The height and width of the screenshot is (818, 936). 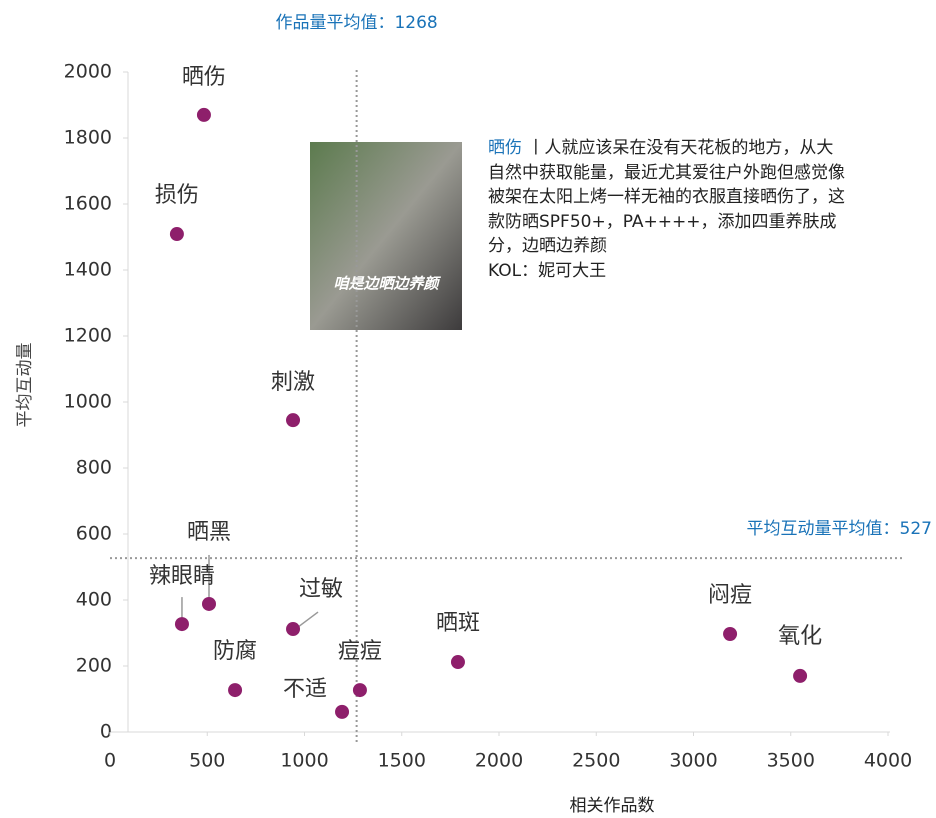 What do you see at coordinates (88, 402) in the screenshot?
I see `y-tick-label: 1000` at bounding box center [88, 402].